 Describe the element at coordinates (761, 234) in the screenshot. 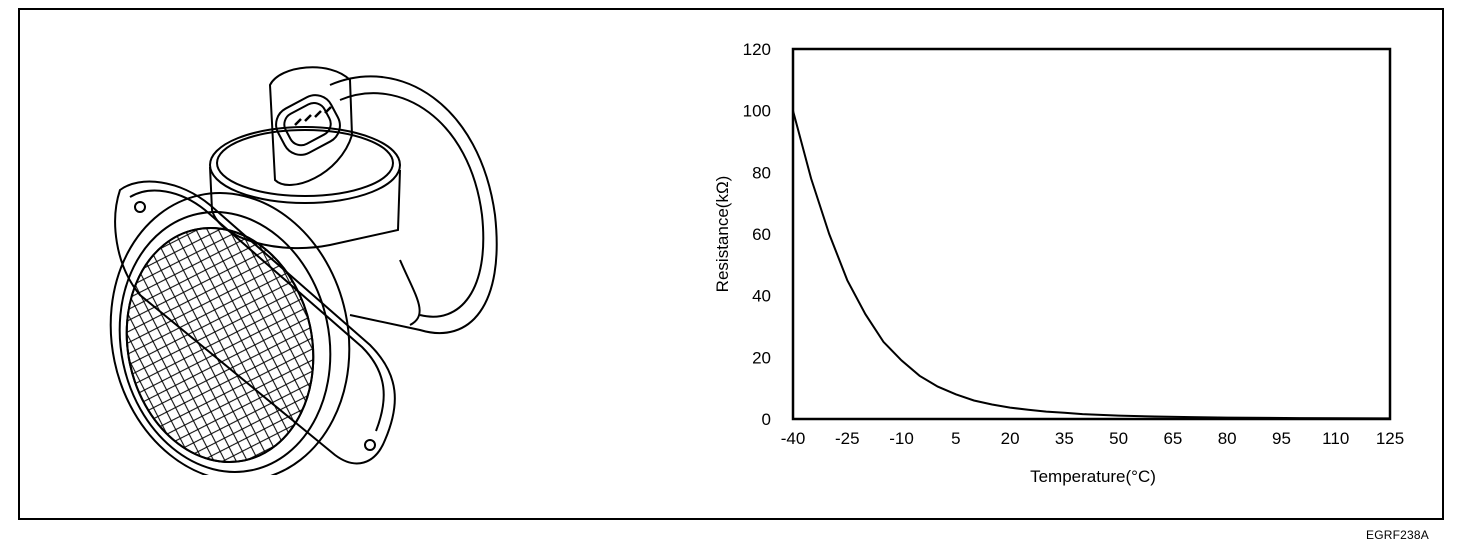

I see `y-tick-label: 60` at that location.